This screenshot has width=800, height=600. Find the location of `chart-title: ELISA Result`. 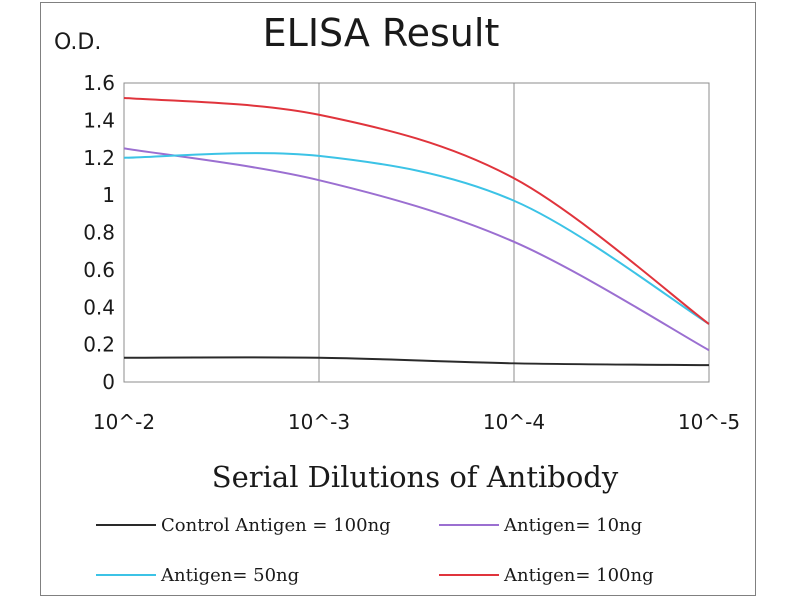

chart-title: ELISA Result is located at coordinates (381, 33).